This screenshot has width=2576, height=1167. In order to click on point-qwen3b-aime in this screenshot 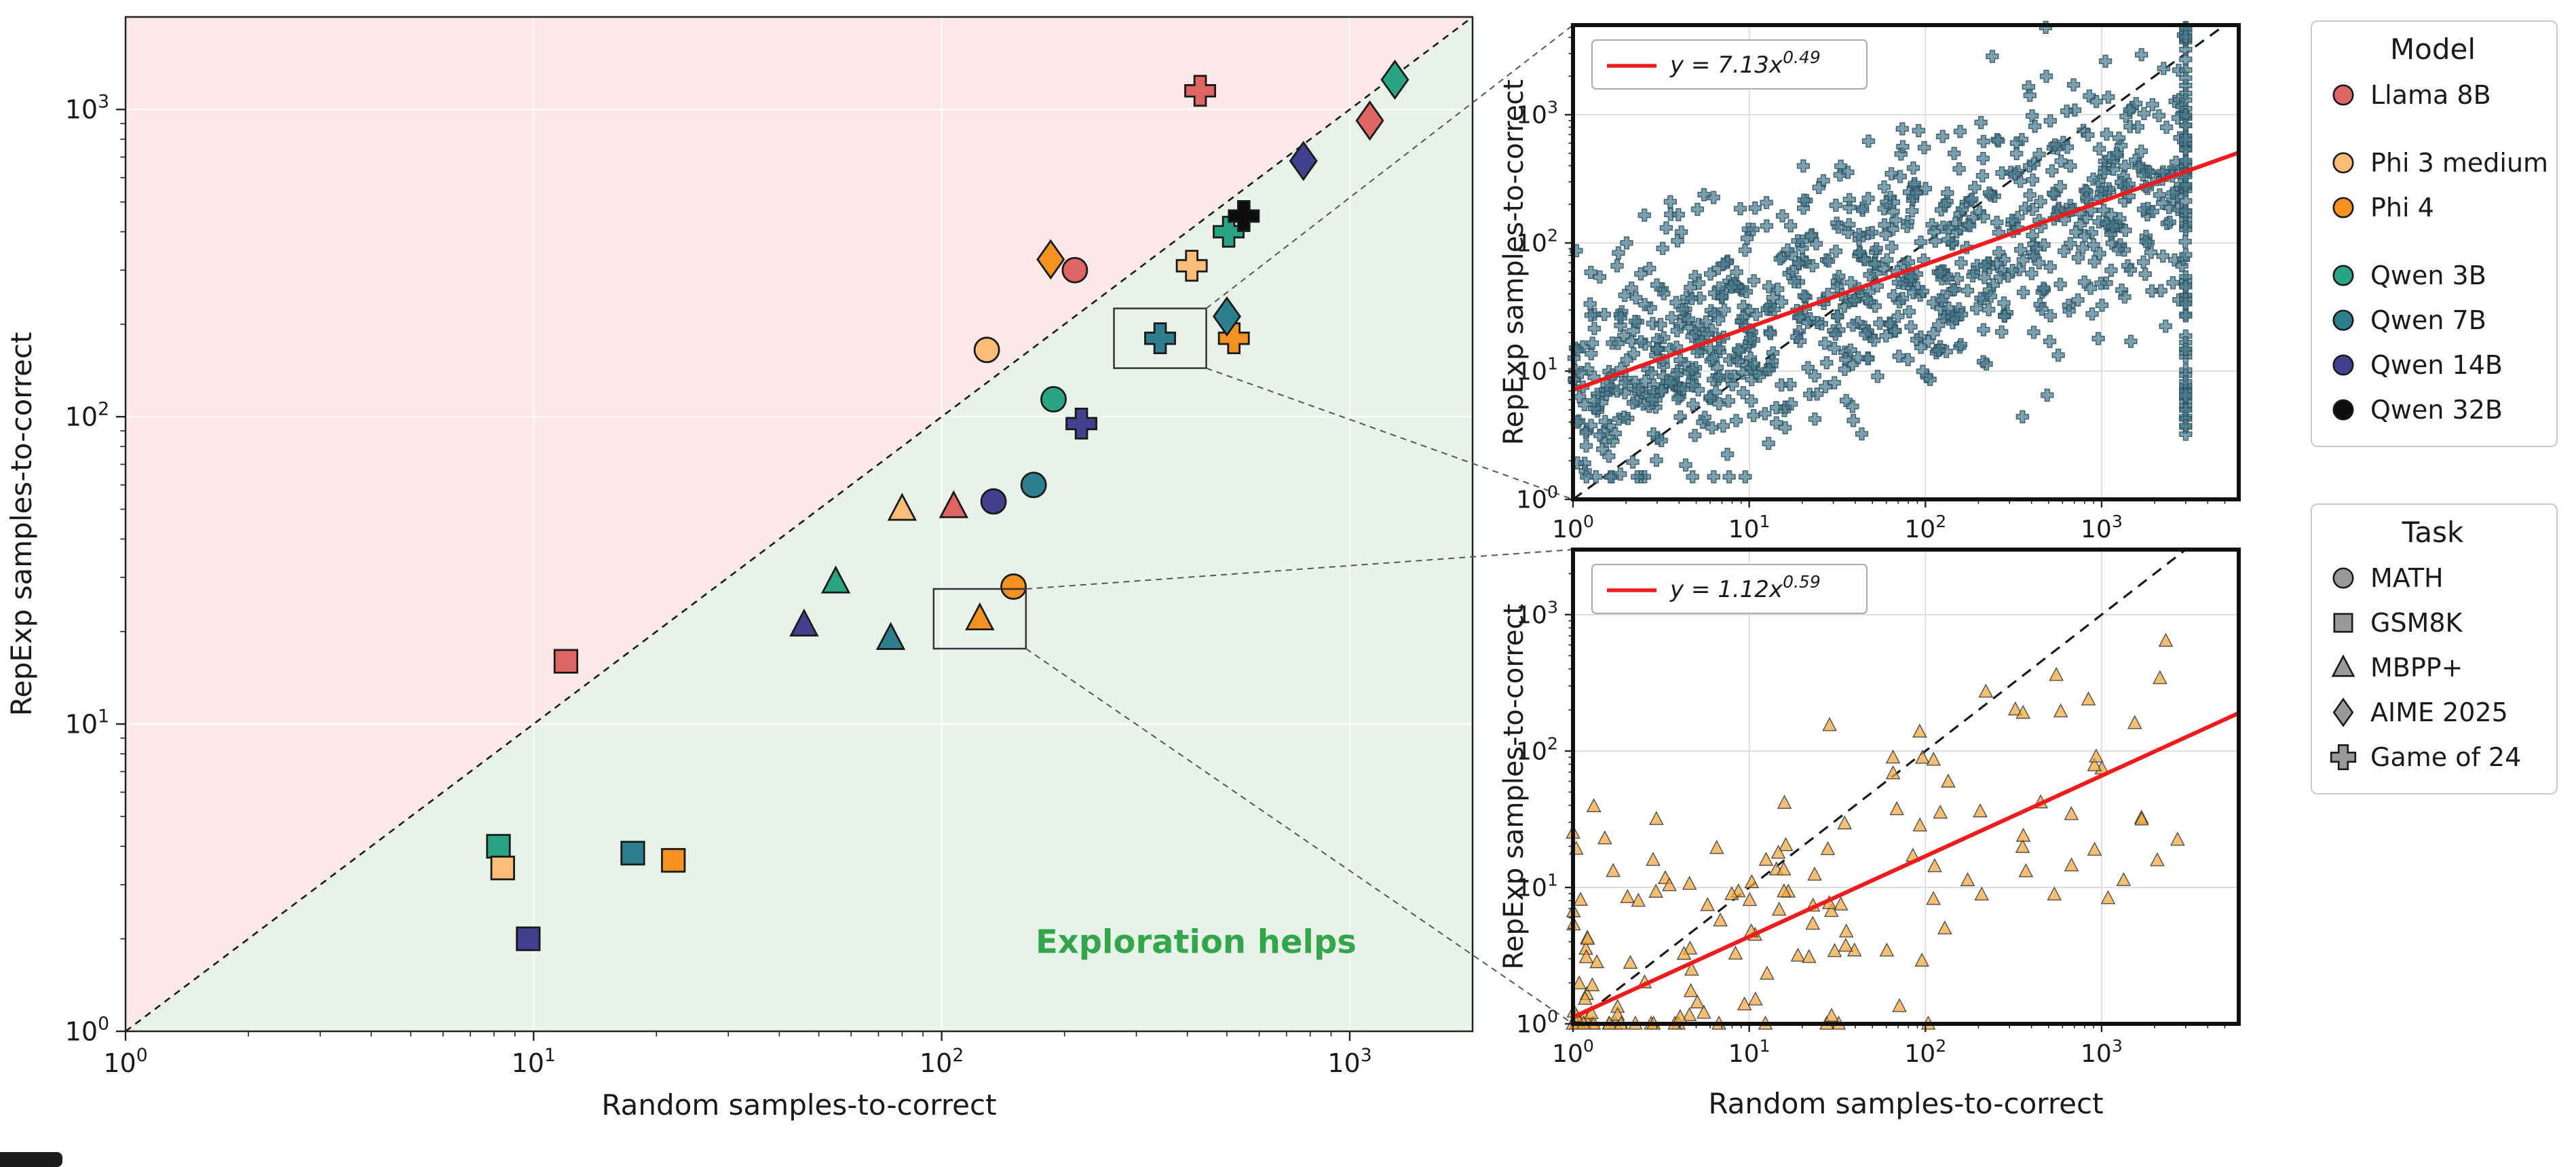, I will do `click(1394, 79)`.